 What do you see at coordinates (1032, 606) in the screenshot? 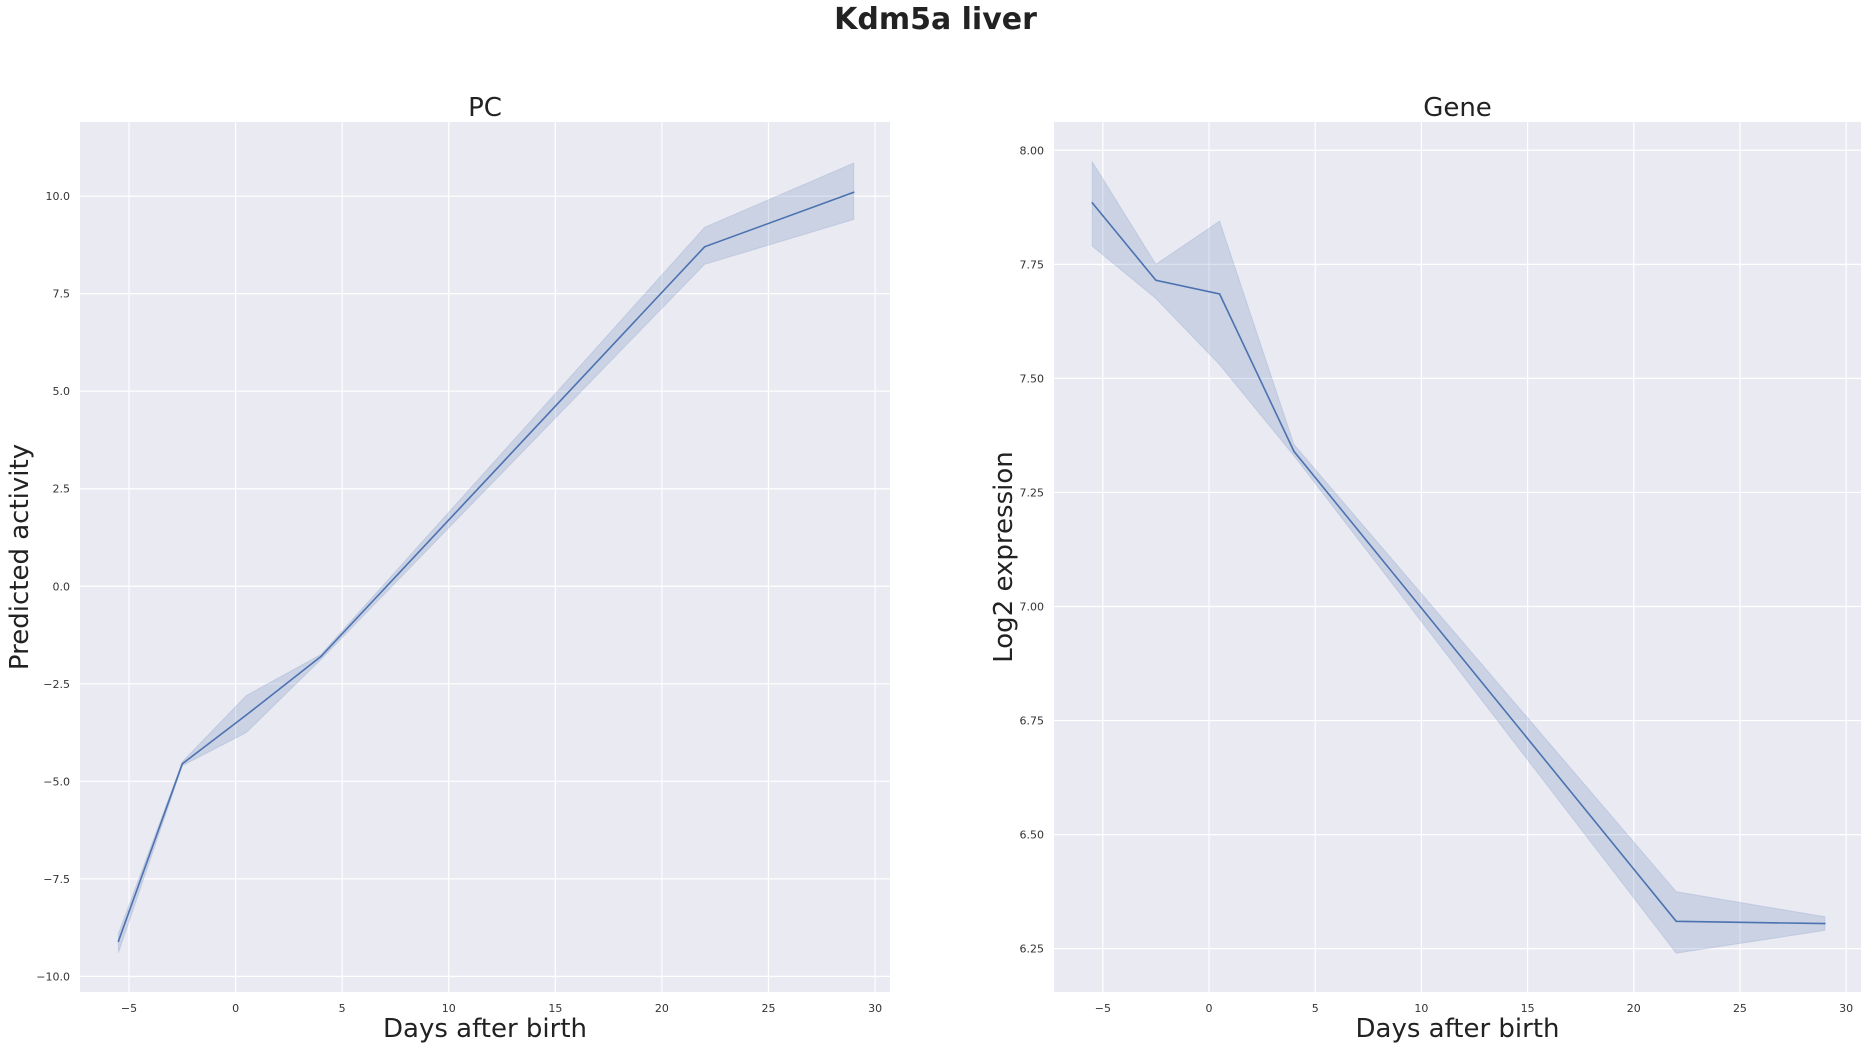
I see `gene-y-tick-label: 7.00` at bounding box center [1032, 606].